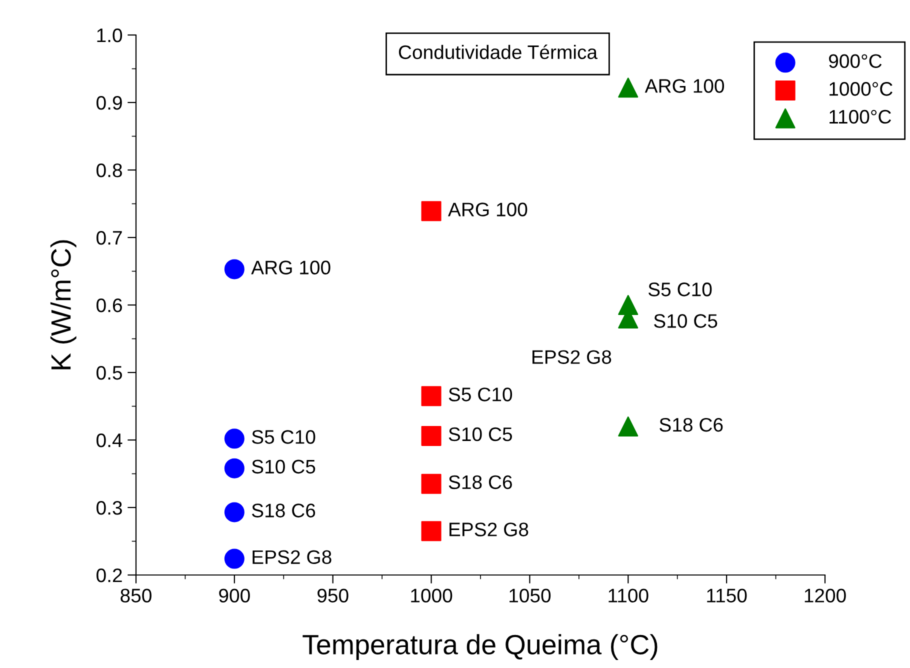  What do you see at coordinates (825, 595) in the screenshot?
I see `x-tick-label: 1200` at bounding box center [825, 595].